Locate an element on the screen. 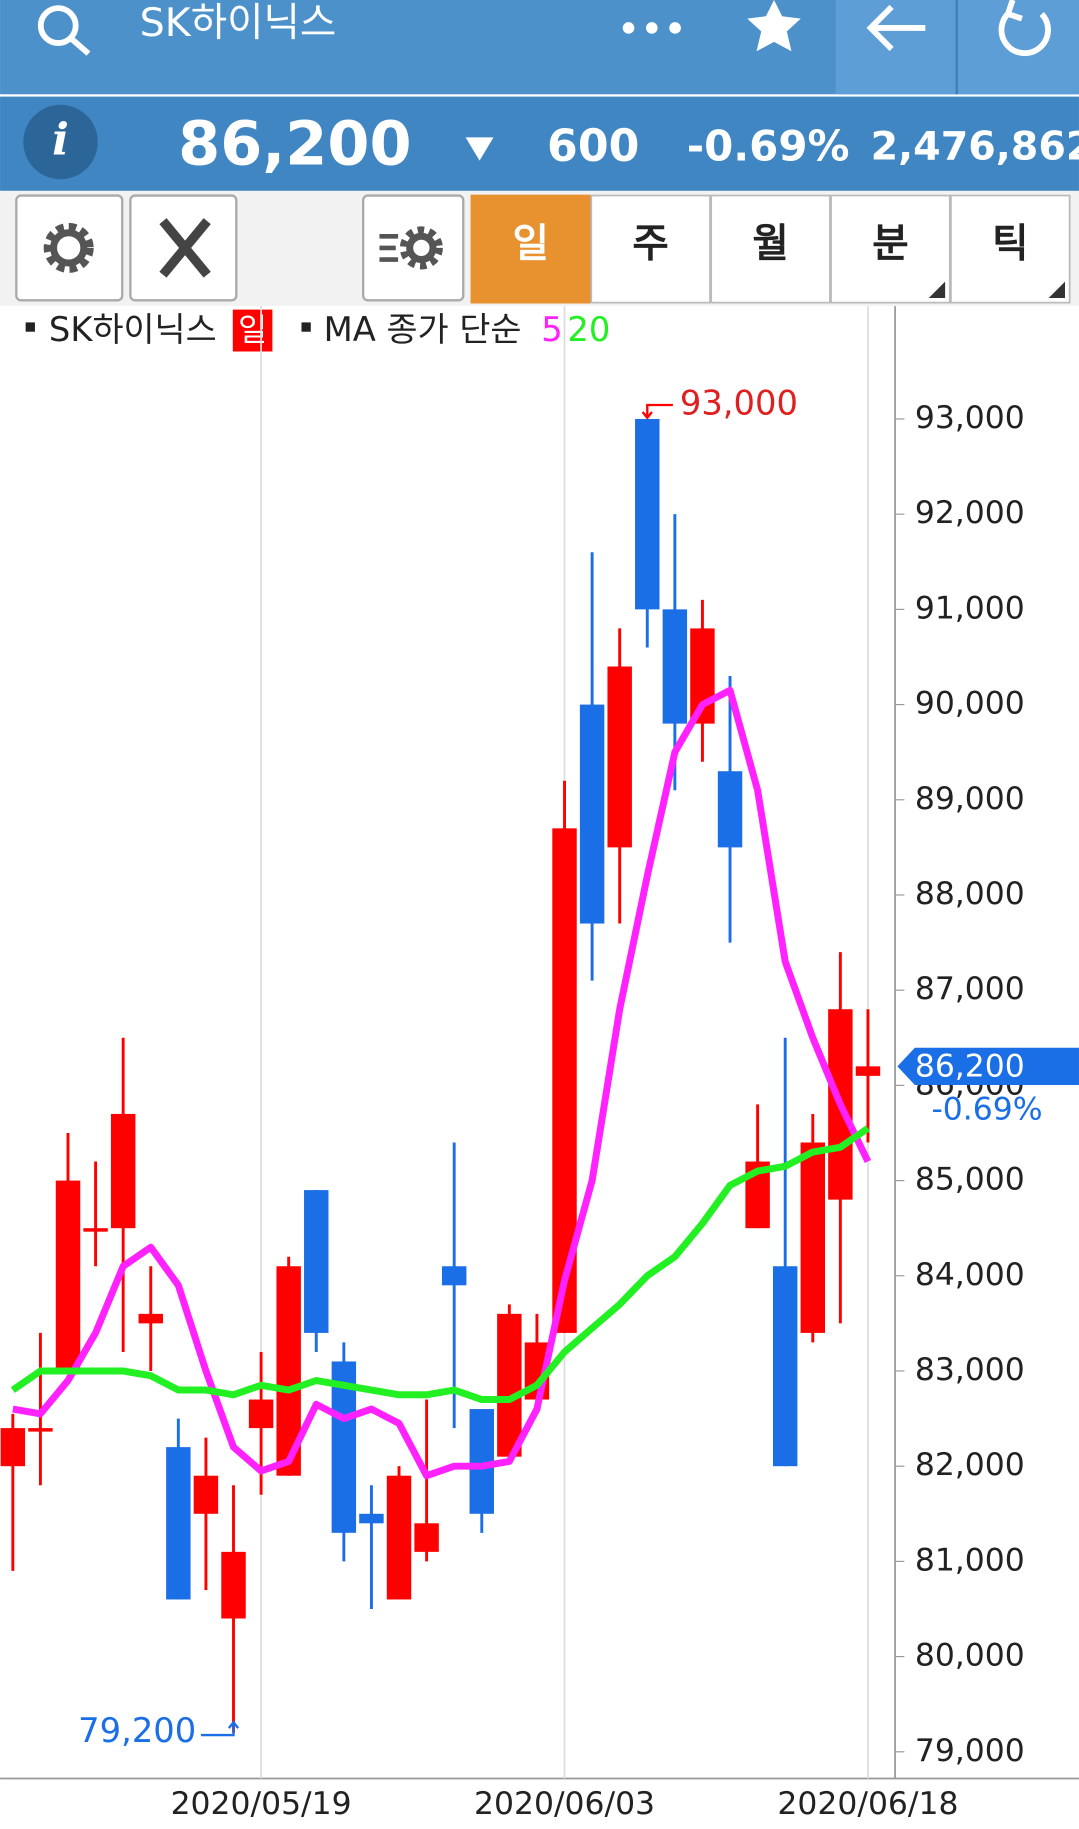  settings-button is located at coordinates (69, 248).